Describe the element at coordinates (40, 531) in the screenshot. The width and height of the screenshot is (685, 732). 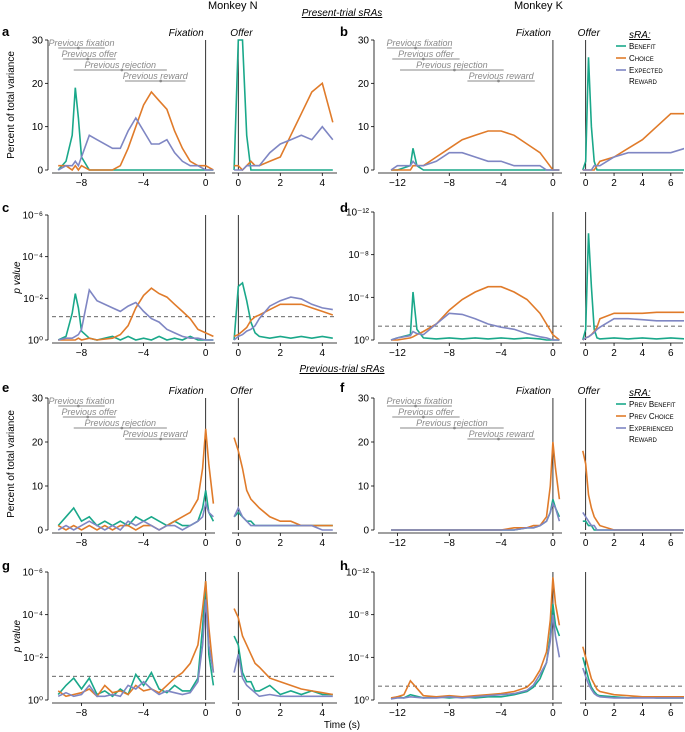
I see `y-tick-label: 0` at that location.